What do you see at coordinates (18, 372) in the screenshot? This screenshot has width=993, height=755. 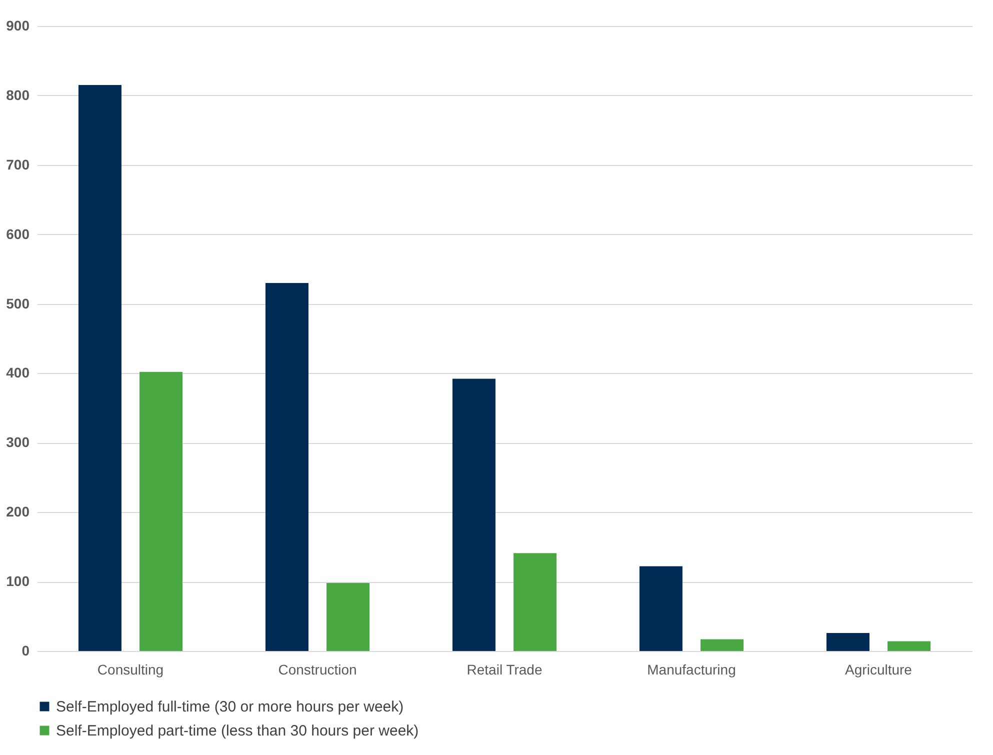 I see `y-tick-label: 400` at bounding box center [18, 372].